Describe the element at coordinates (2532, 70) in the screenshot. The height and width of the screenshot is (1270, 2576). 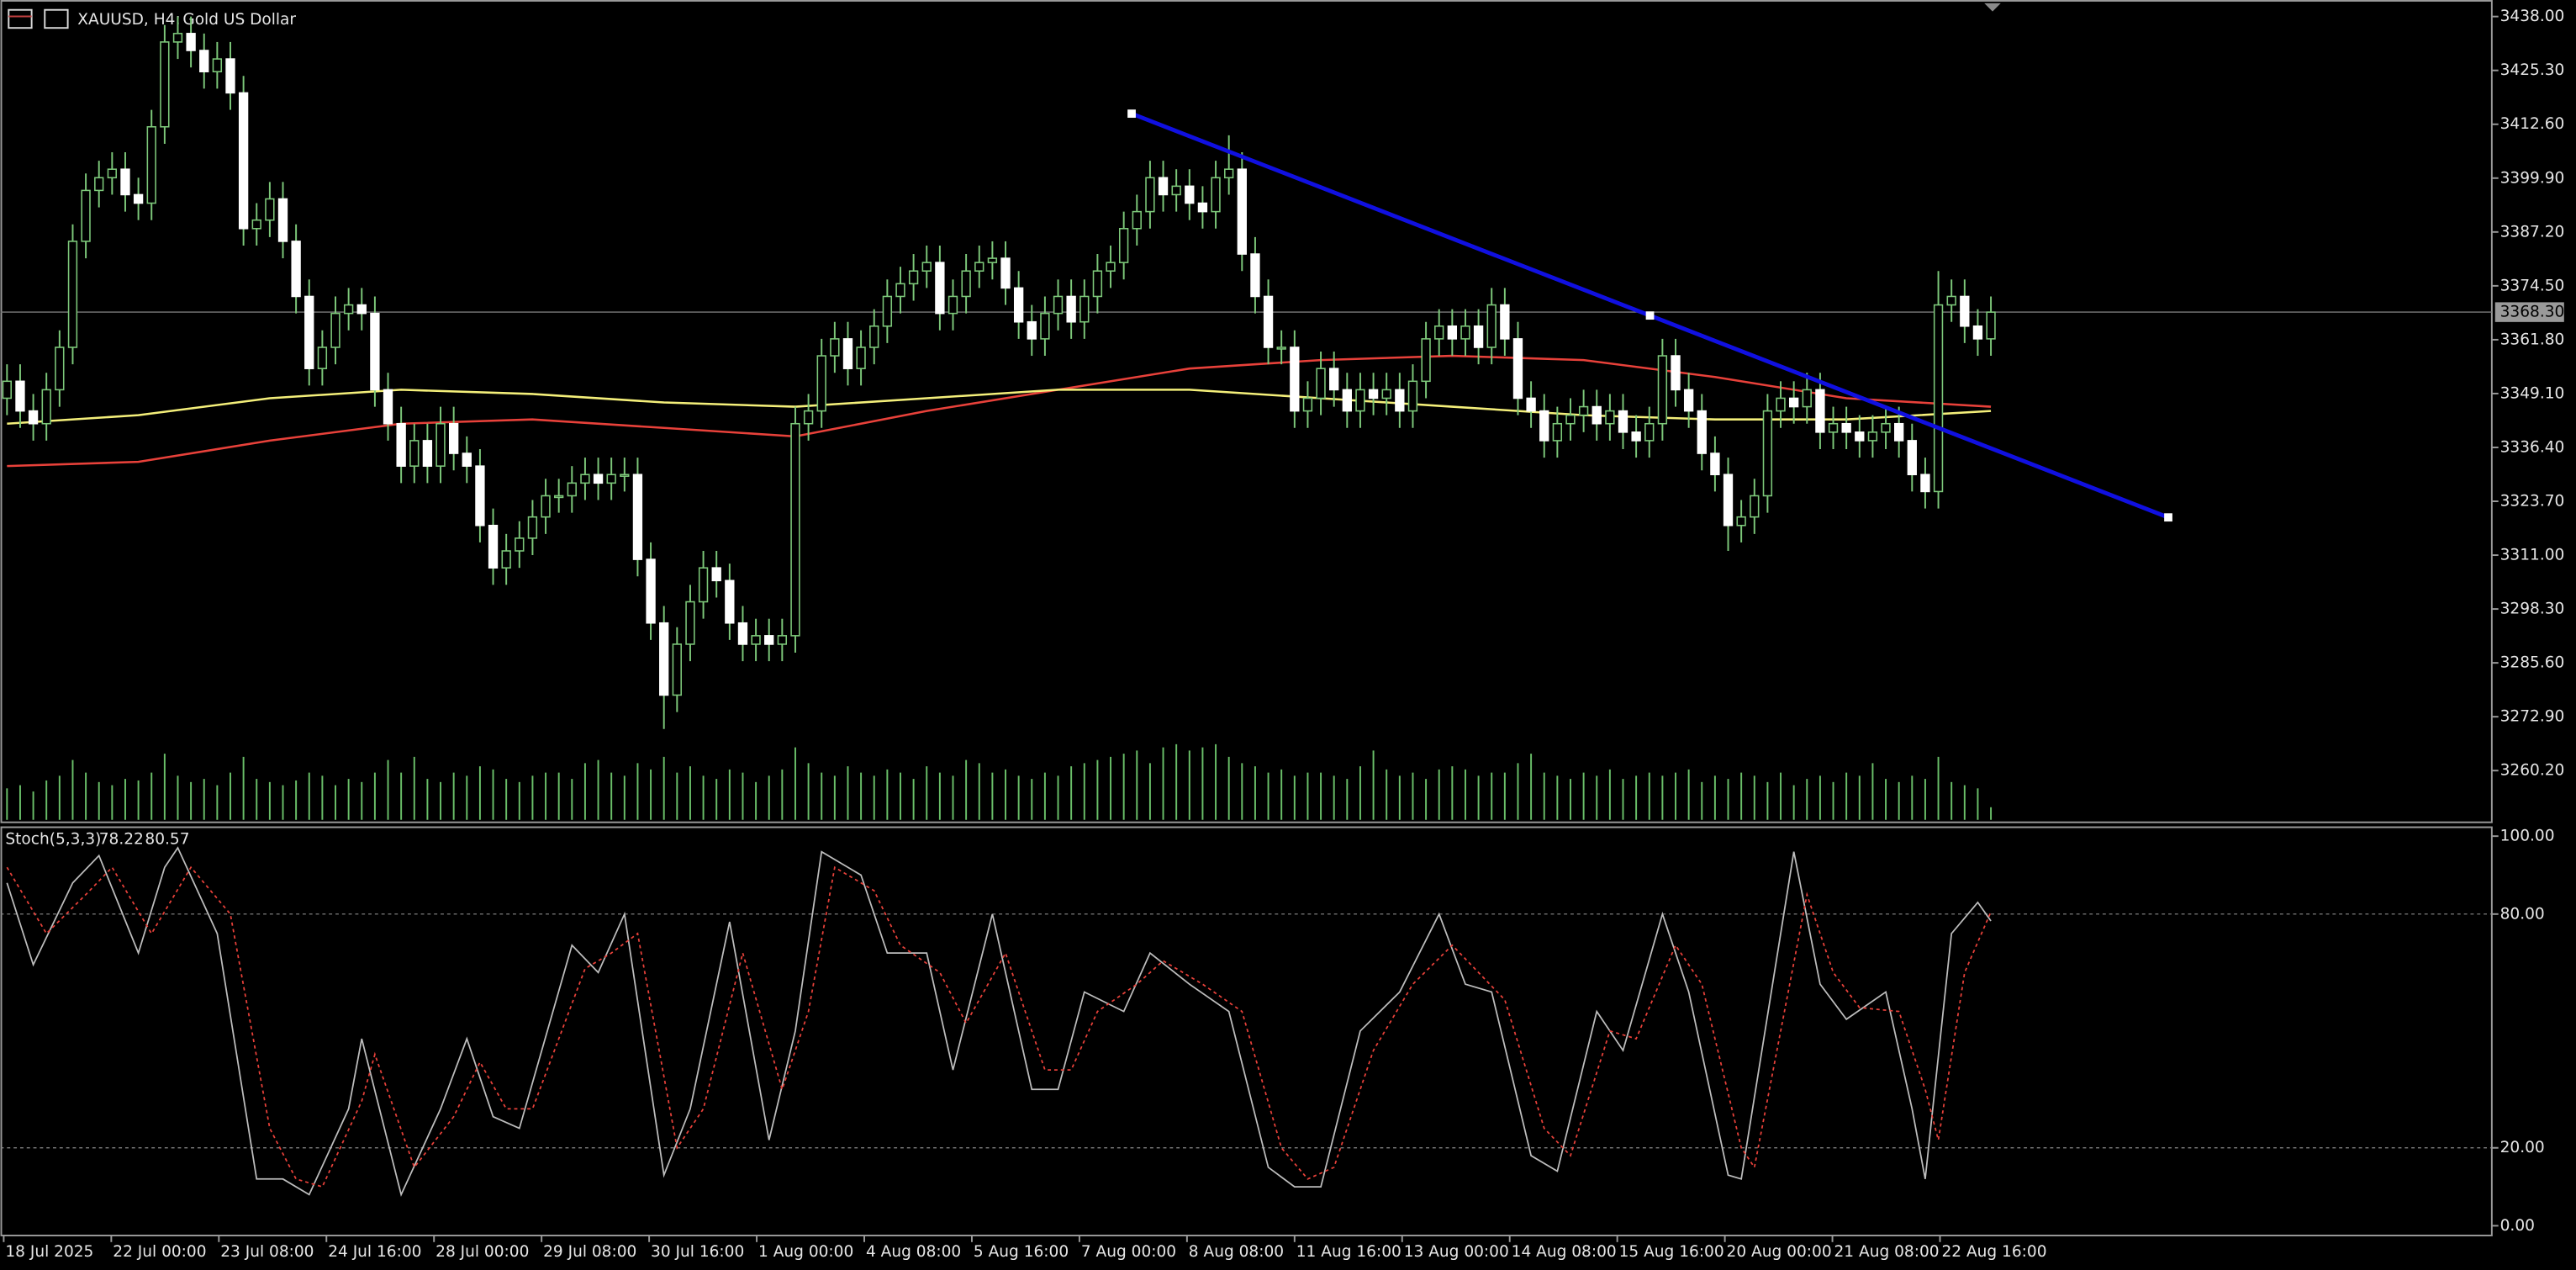
I see `y-tick-label: 3425.30` at that location.